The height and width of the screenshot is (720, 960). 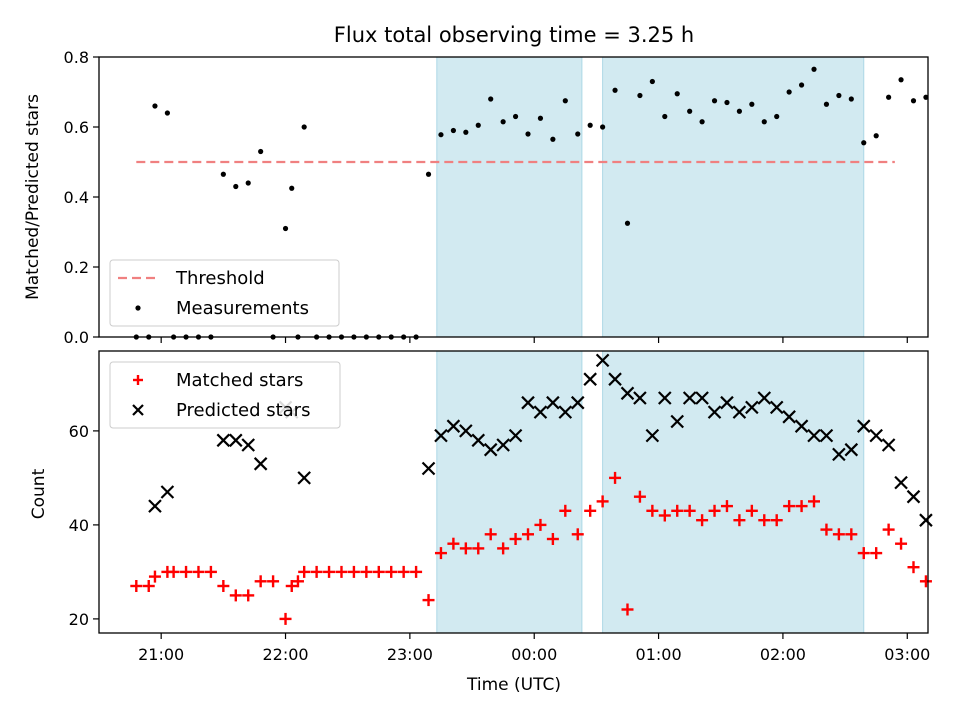 What do you see at coordinates (514, 35) in the screenshot?
I see `chart-title: Flux total observing time = 3.25 h` at bounding box center [514, 35].